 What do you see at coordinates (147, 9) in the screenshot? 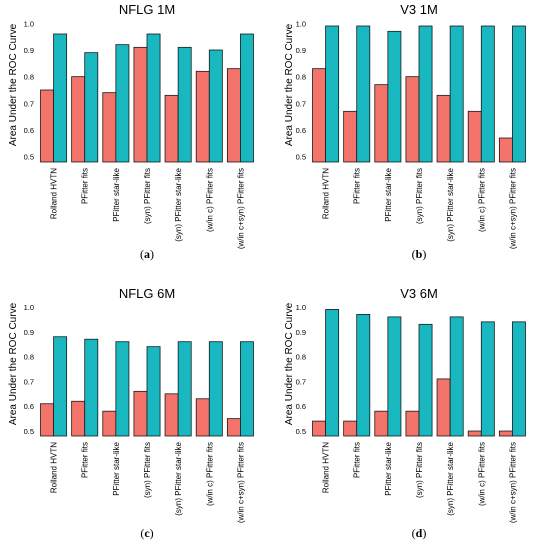
I see `chart-title: NFLG 1M` at bounding box center [147, 9].